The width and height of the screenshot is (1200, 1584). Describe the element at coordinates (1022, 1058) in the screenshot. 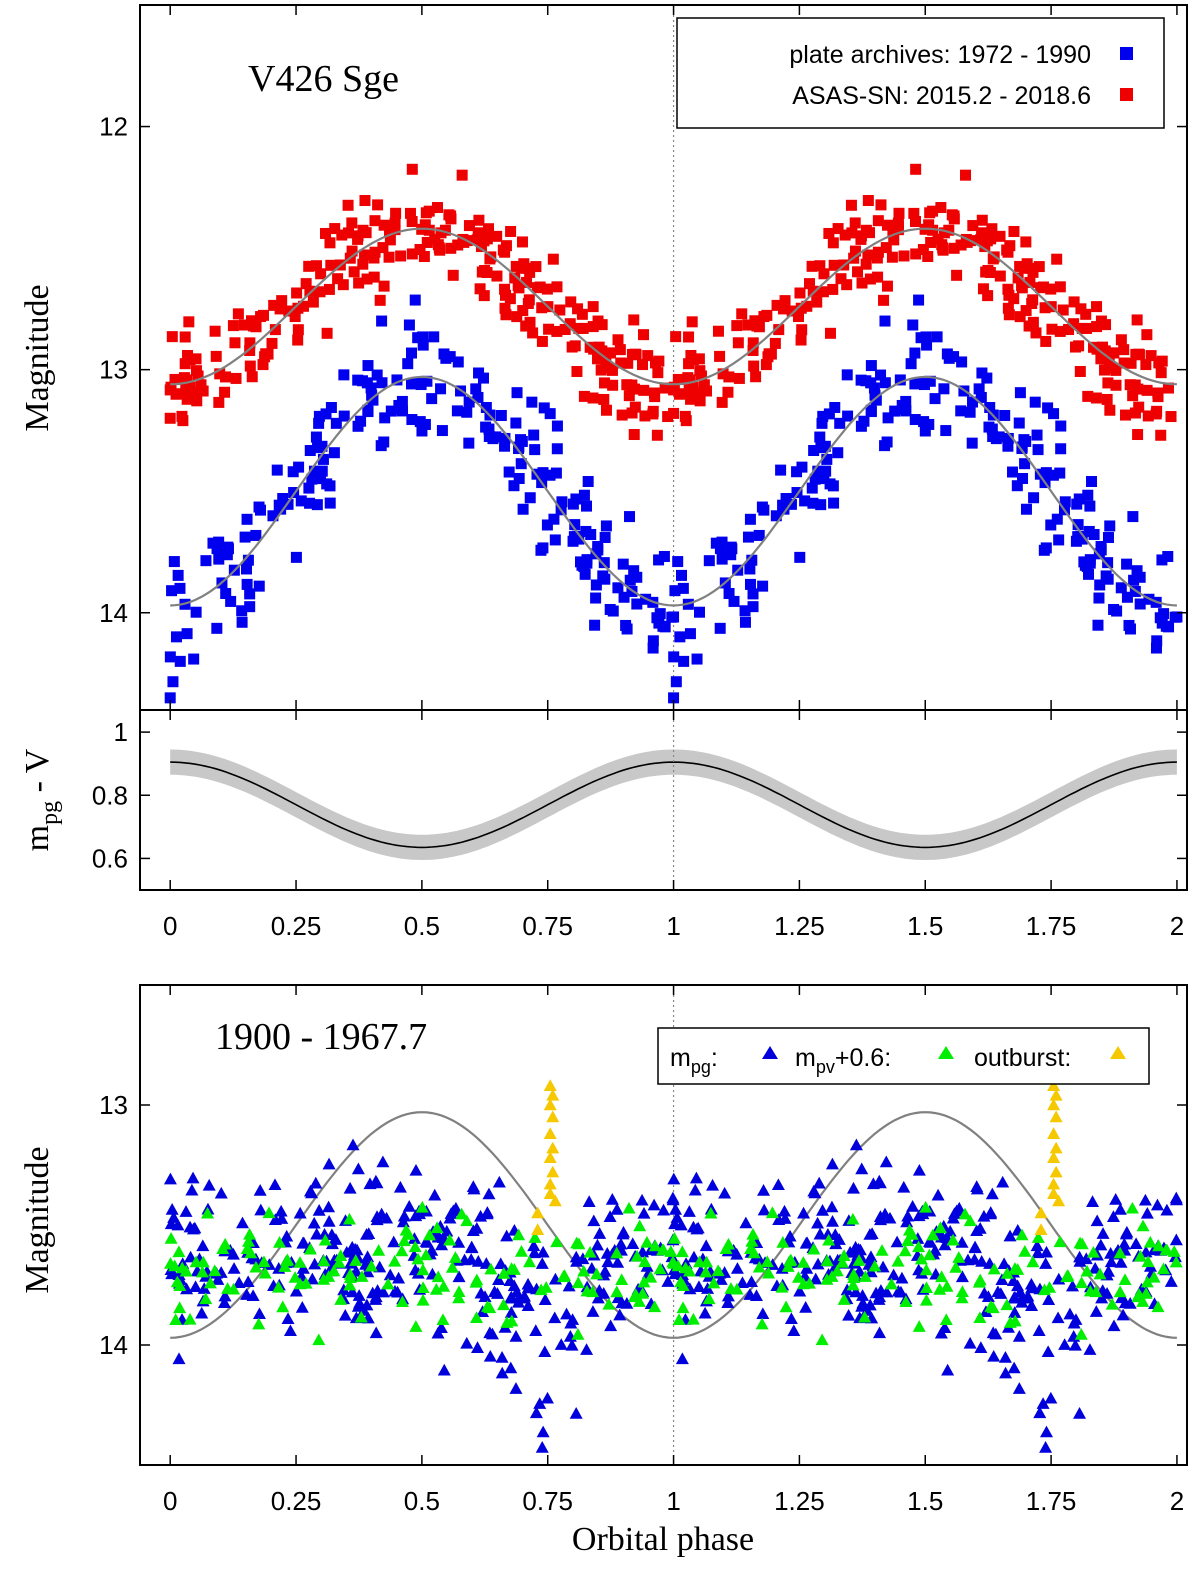

I see `legend-outburst-label: outburst:` at that location.